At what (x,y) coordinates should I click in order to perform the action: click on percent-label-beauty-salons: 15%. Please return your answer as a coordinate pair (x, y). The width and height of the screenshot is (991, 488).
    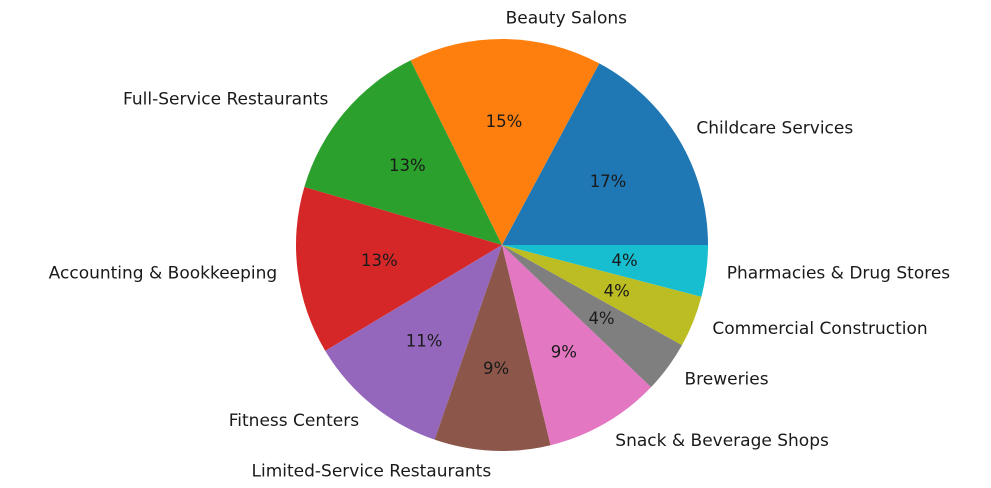
    Looking at the image, I should click on (504, 121).